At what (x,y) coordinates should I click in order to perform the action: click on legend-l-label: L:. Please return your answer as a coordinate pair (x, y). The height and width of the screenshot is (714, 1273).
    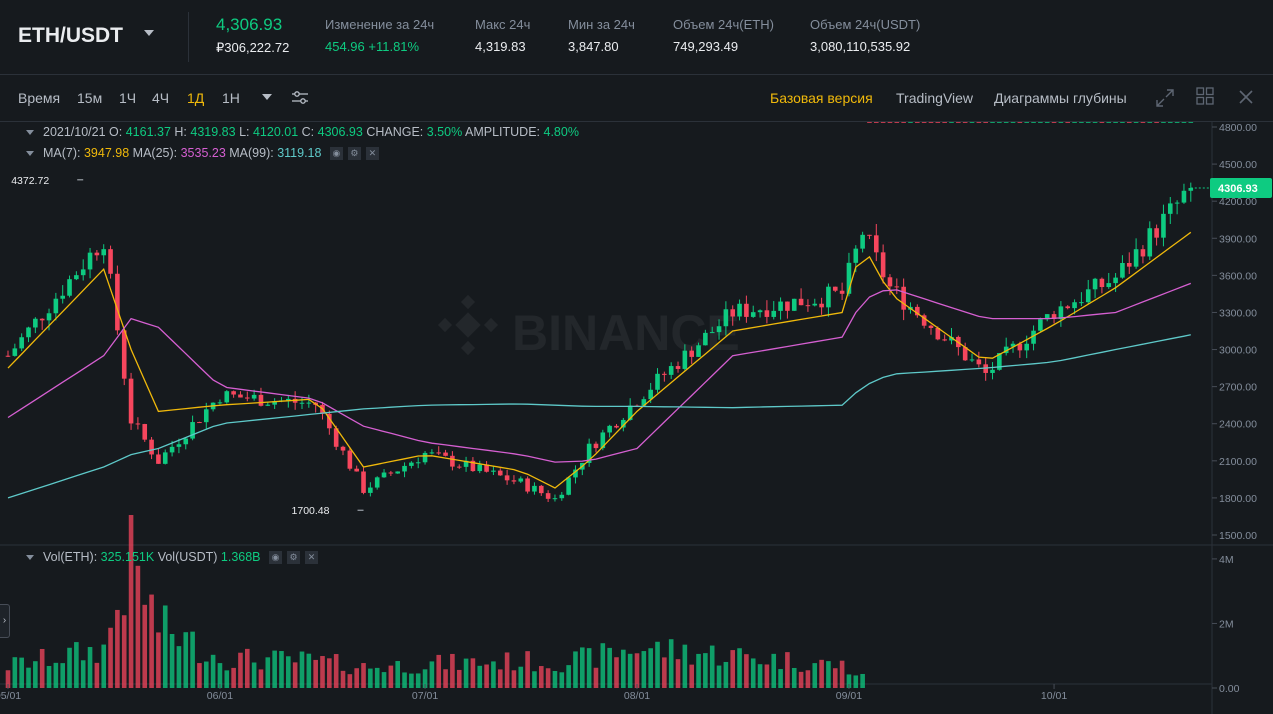
    Looking at the image, I should click on (244, 132).